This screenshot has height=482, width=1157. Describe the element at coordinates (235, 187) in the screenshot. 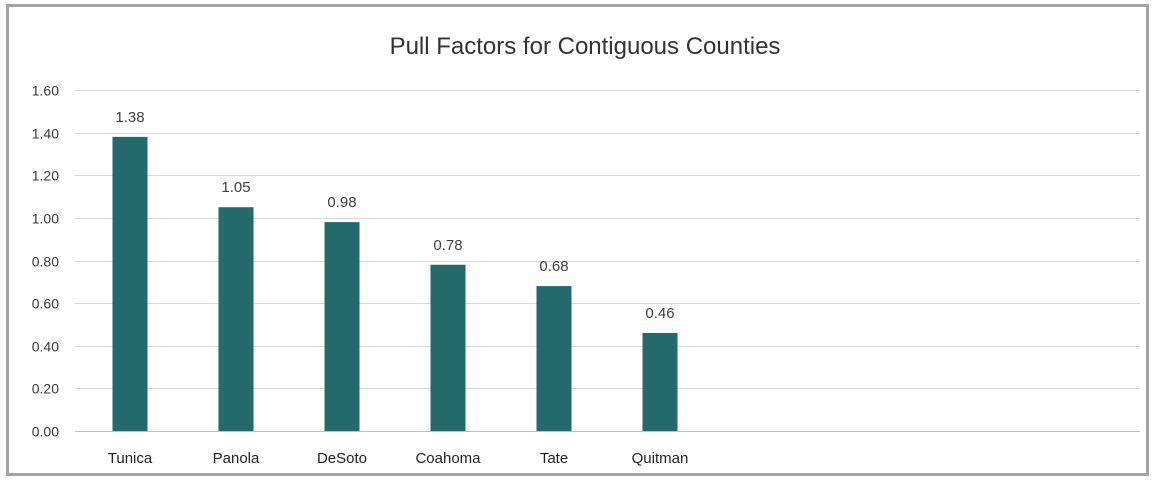

I see `data-label: 1.05` at that location.